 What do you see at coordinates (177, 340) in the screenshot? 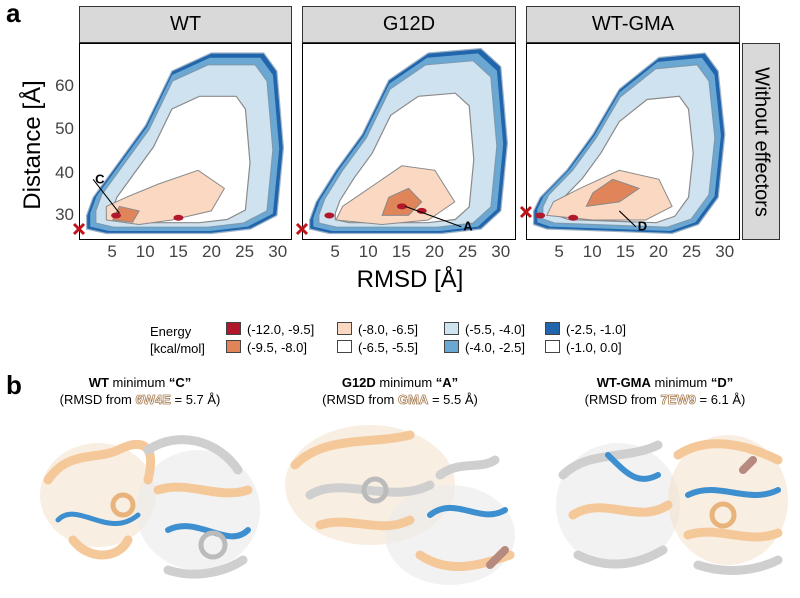
I see `legend-title: Energy [kcal/mol]` at bounding box center [177, 340].